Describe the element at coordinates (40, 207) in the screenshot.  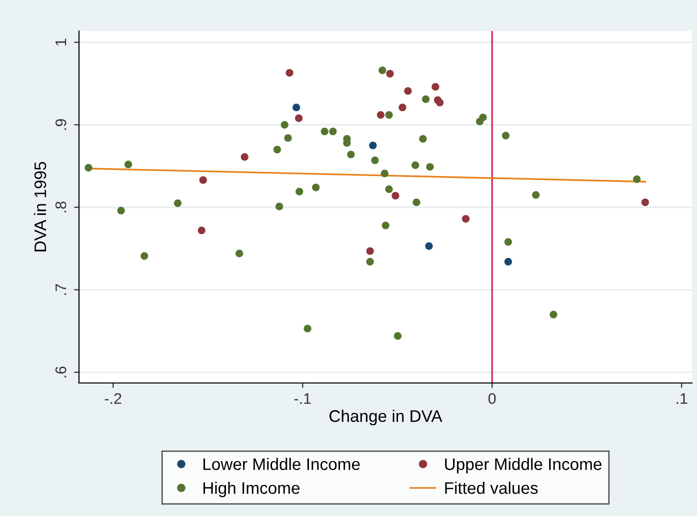
I see `y-axis-title: DVA in 1995` at that location.